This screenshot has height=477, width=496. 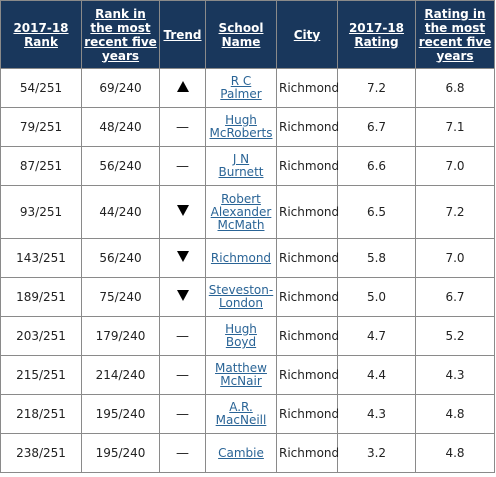 I want to click on school-cell: Richmond, so click(x=241, y=258).